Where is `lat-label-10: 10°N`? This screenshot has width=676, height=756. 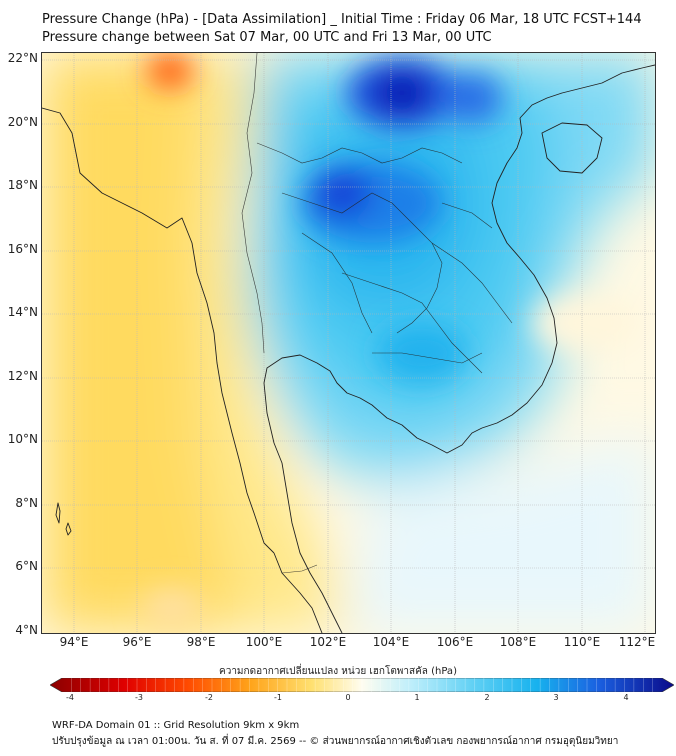
lat-label-10: 10°N is located at coordinates (22, 439).